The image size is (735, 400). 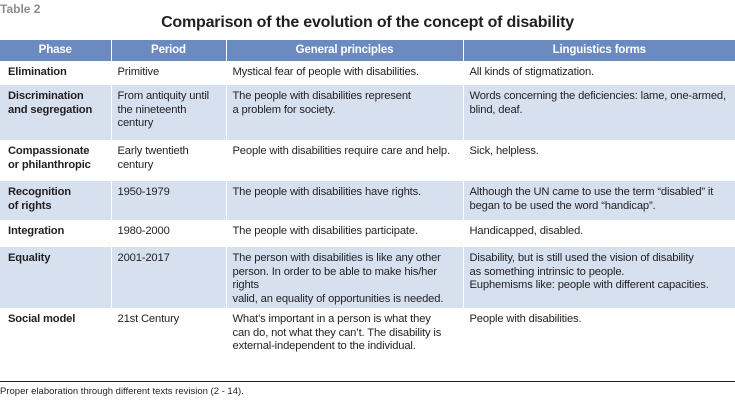 I want to click on linguistics-cell: Handicapped, disabled., so click(x=598, y=233).